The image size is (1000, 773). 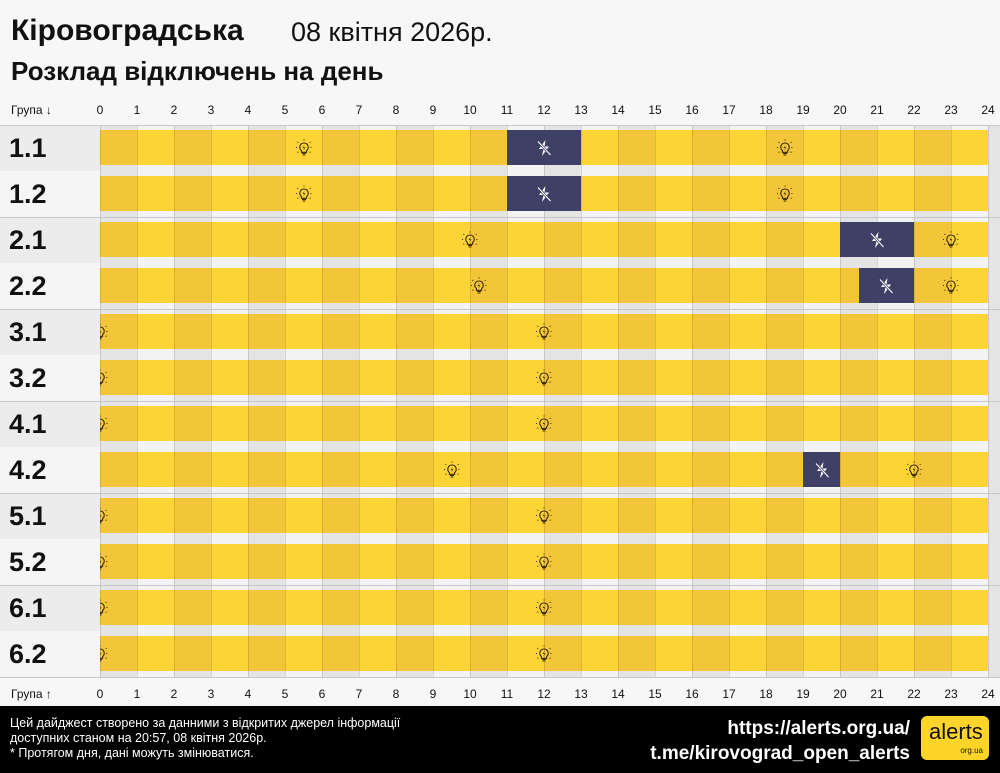 What do you see at coordinates (500, 470) in the screenshot?
I see `group-row-4.2: 4.2` at bounding box center [500, 470].